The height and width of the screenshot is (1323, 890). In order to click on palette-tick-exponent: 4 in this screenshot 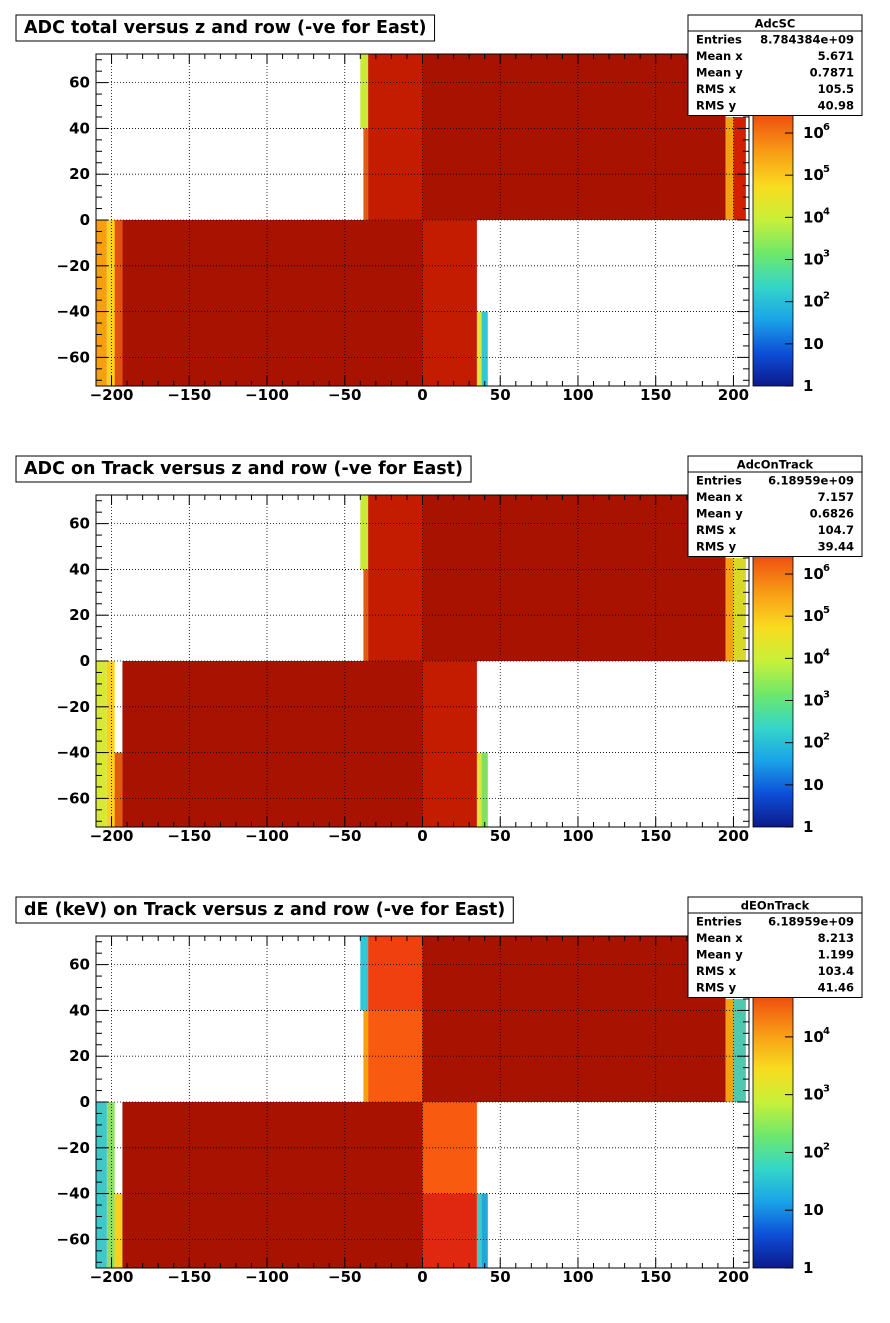, I will do `click(826, 1031)`.